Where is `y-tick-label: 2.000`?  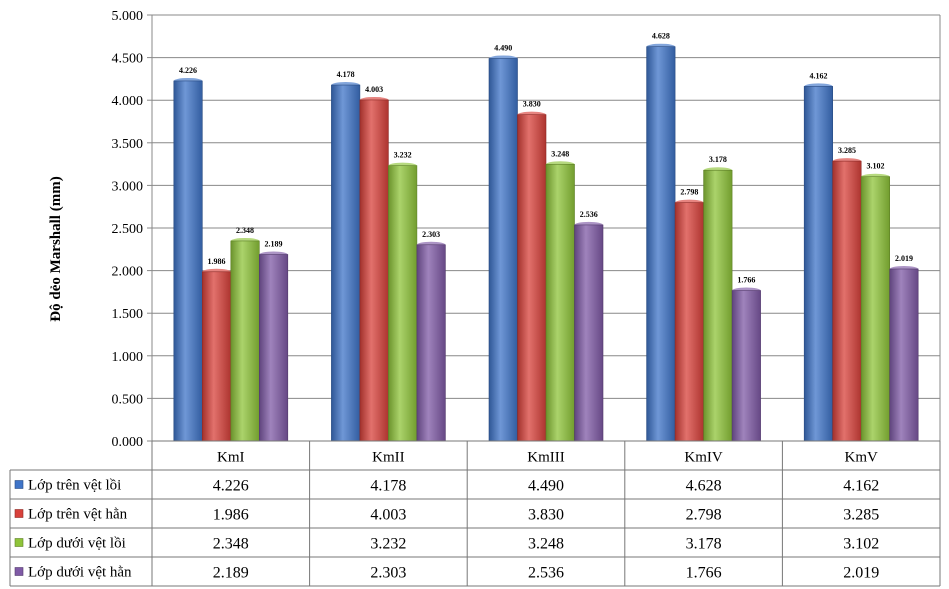 y-tick-label: 2.000 is located at coordinates (128, 272).